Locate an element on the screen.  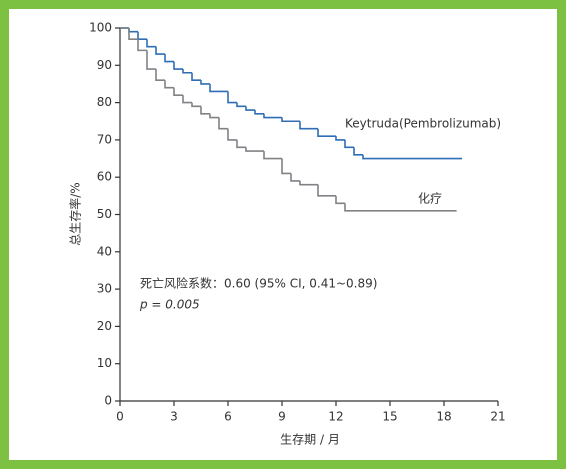
y-tick-label: 90 is located at coordinates (104, 65).